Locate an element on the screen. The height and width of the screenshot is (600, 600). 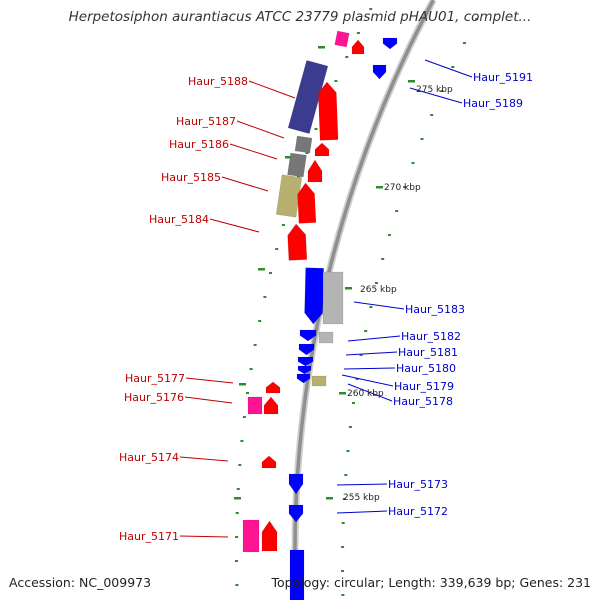
gene-label: Haur_5178 is located at coordinates (423, 401).